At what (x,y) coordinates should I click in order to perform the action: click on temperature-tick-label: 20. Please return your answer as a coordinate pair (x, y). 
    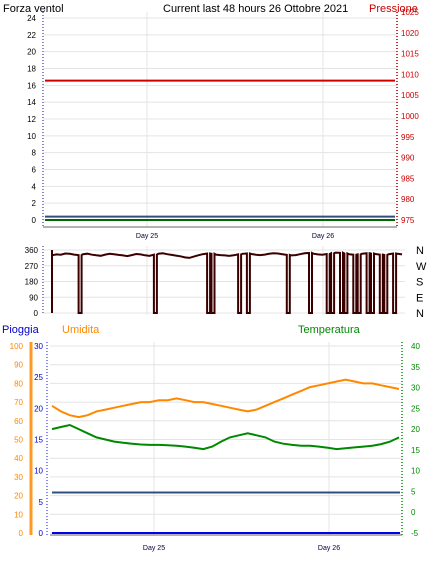
    Looking at the image, I should click on (415, 429).